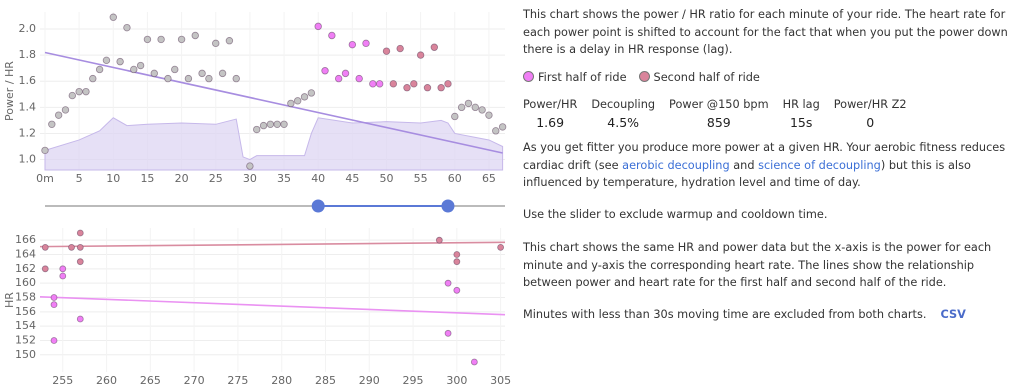 Image resolution: width=1024 pixels, height=391 pixels. What do you see at coordinates (455, 178) in the screenshot?
I see `x-tick-label: 60` at bounding box center [455, 178].